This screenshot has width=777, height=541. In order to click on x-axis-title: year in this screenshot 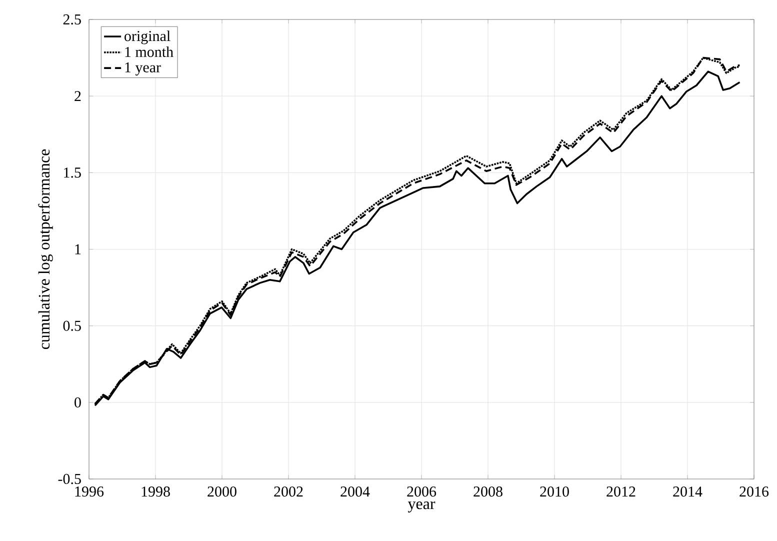, I will do `click(422, 506)`.